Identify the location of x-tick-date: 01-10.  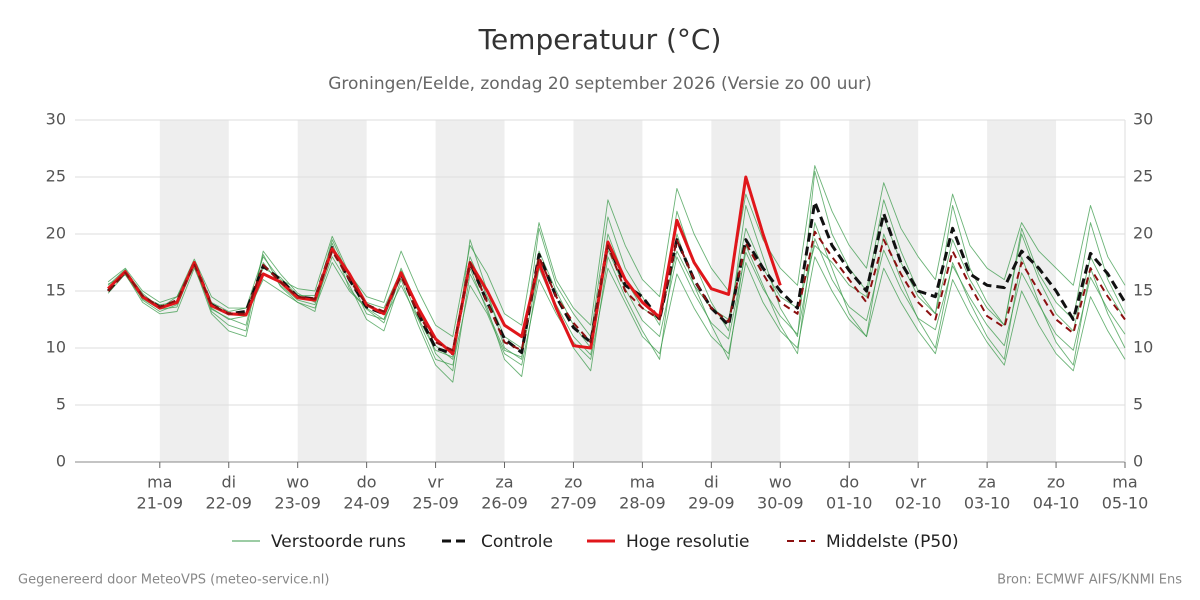
(849, 503).